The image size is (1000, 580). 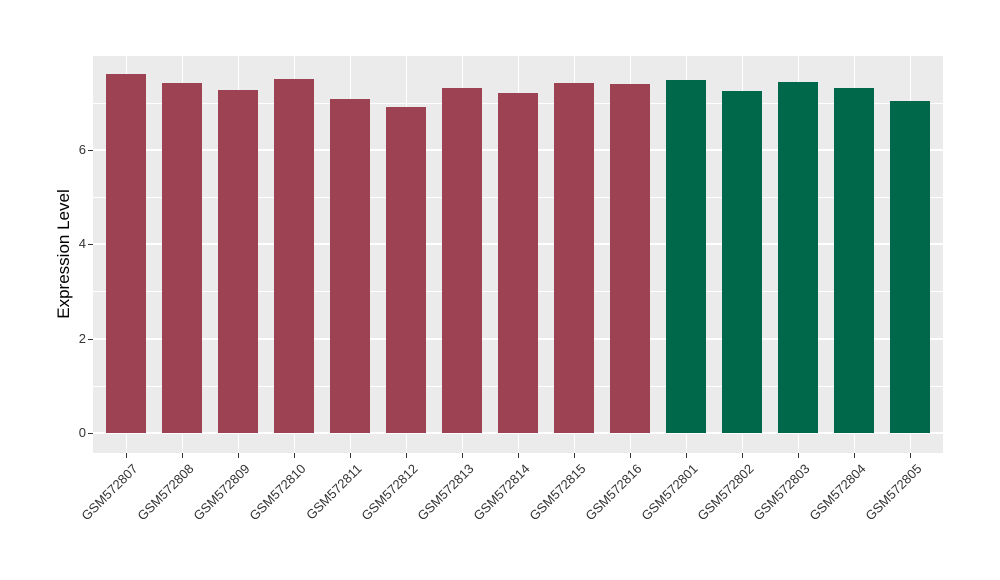 What do you see at coordinates (518, 433) in the screenshot?
I see `major-gridline` at bounding box center [518, 433].